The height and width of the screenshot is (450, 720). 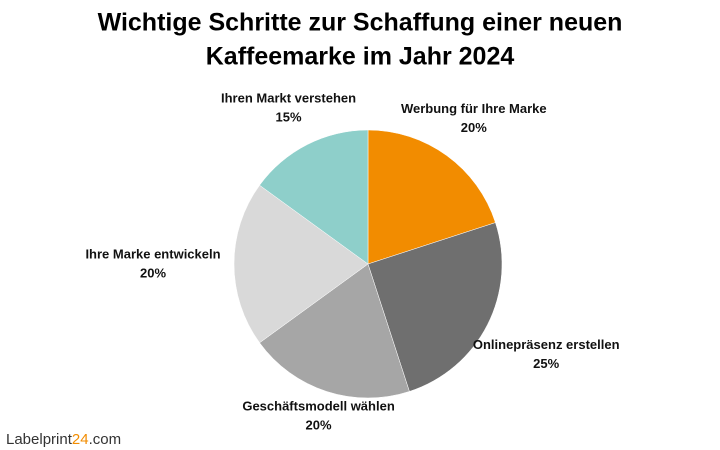 I want to click on slice-value-label: 15%, so click(x=289, y=117).